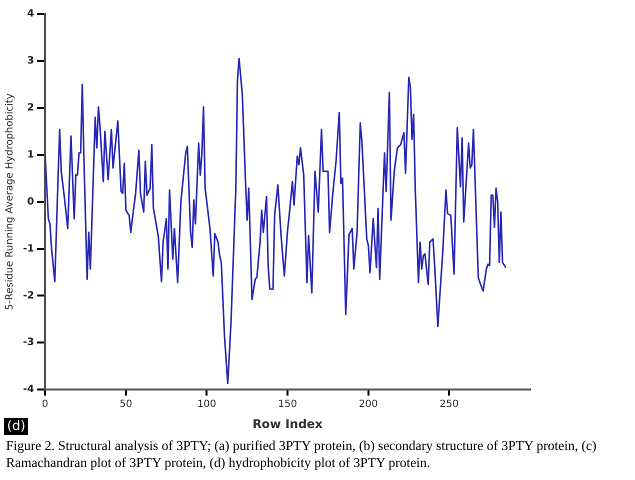  What do you see at coordinates (126, 404) in the screenshot?
I see `x-tick-label: 50` at bounding box center [126, 404].